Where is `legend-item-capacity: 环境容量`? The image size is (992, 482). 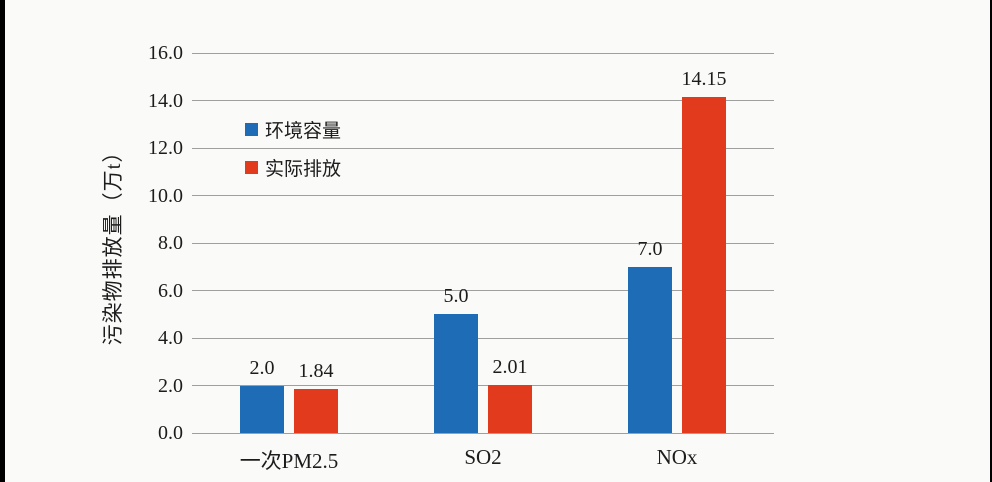
legend-item-capacity: 环境容量 is located at coordinates (293, 129).